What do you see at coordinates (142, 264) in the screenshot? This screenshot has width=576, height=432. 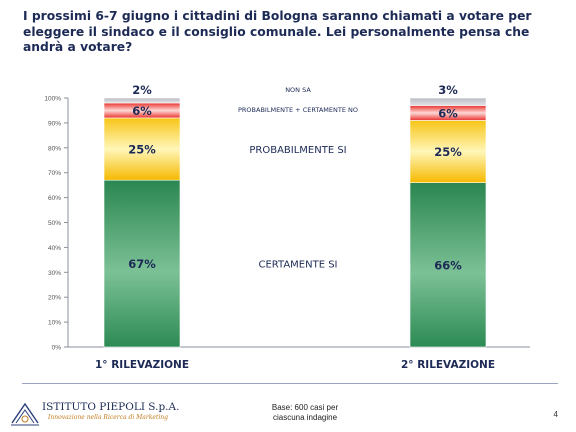 I see `data-label: 67%` at bounding box center [142, 264].